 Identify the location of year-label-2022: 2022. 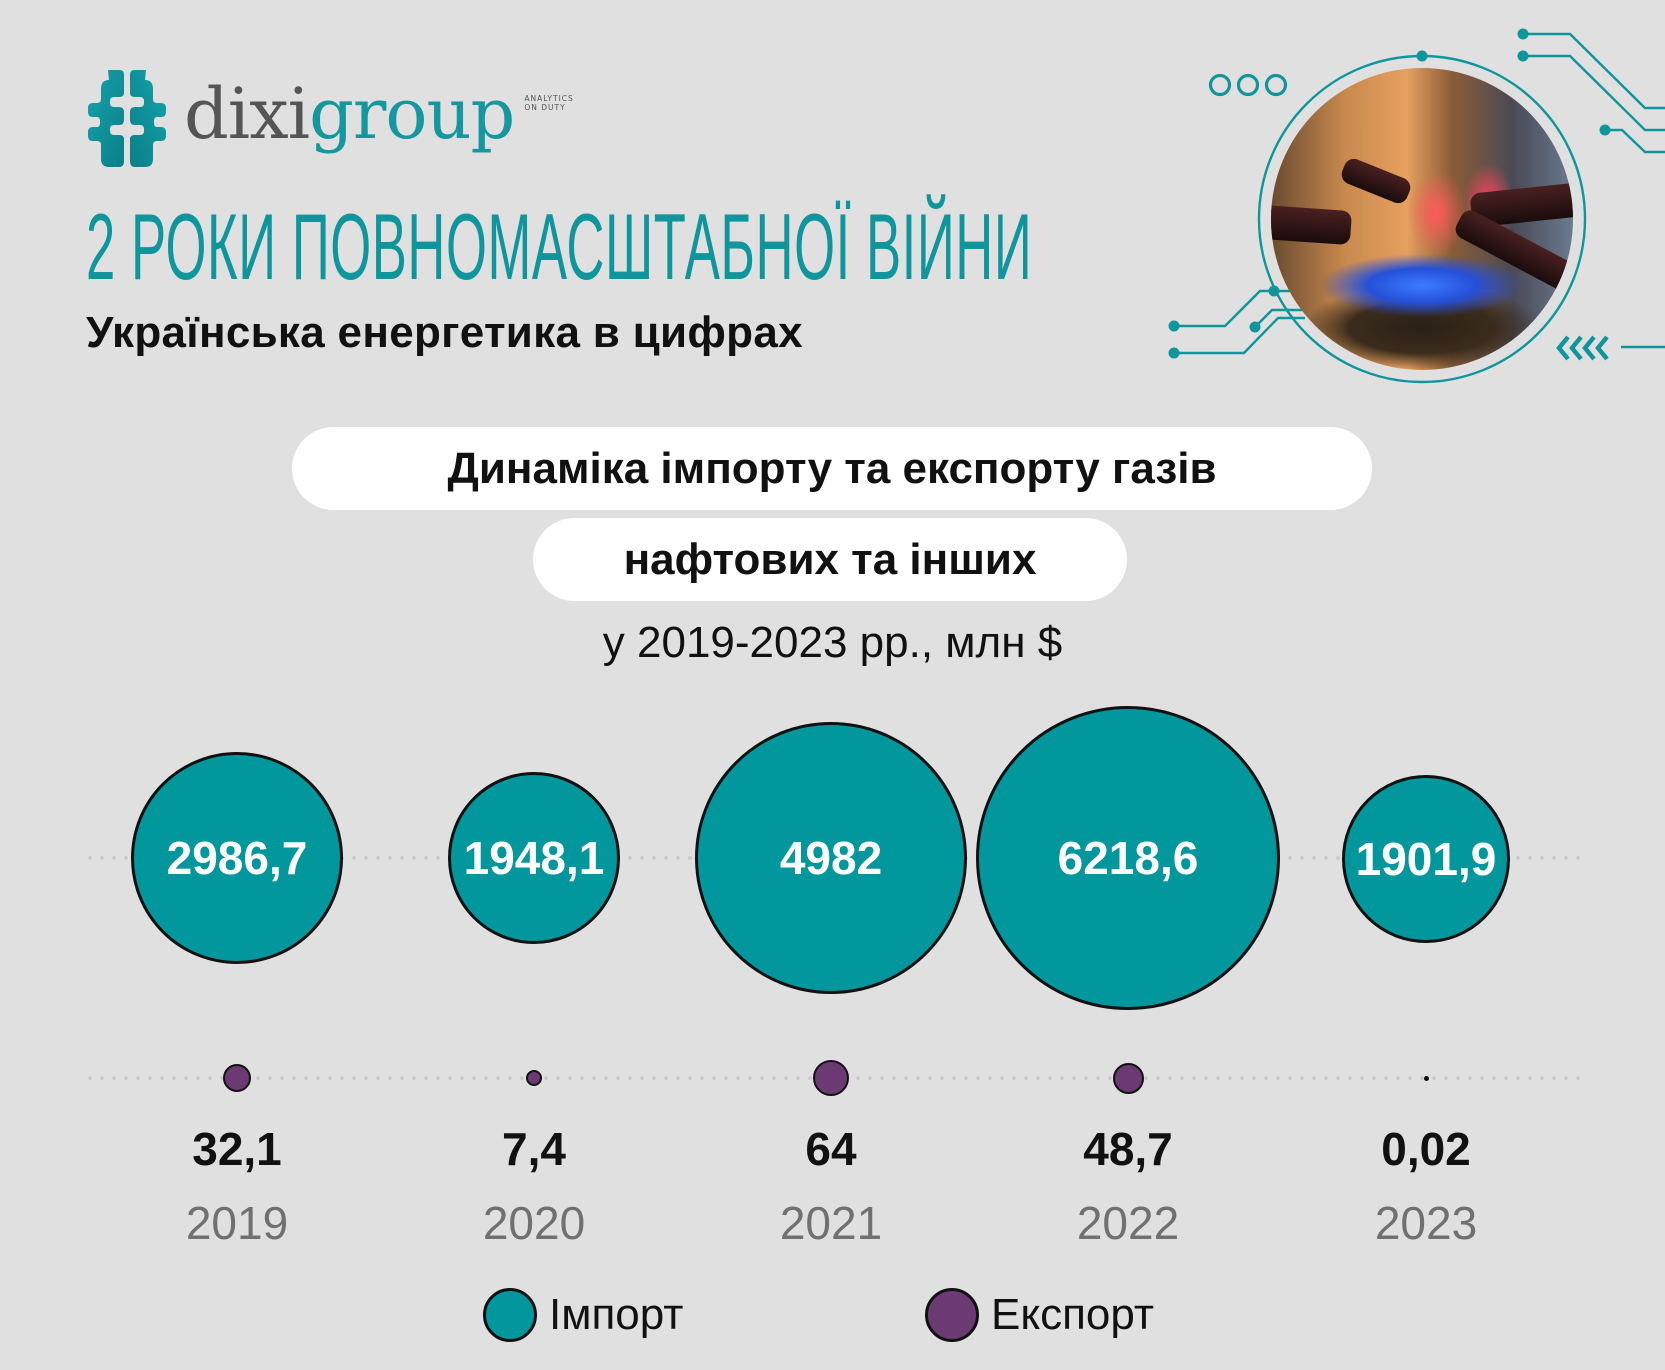
(1128, 1223).